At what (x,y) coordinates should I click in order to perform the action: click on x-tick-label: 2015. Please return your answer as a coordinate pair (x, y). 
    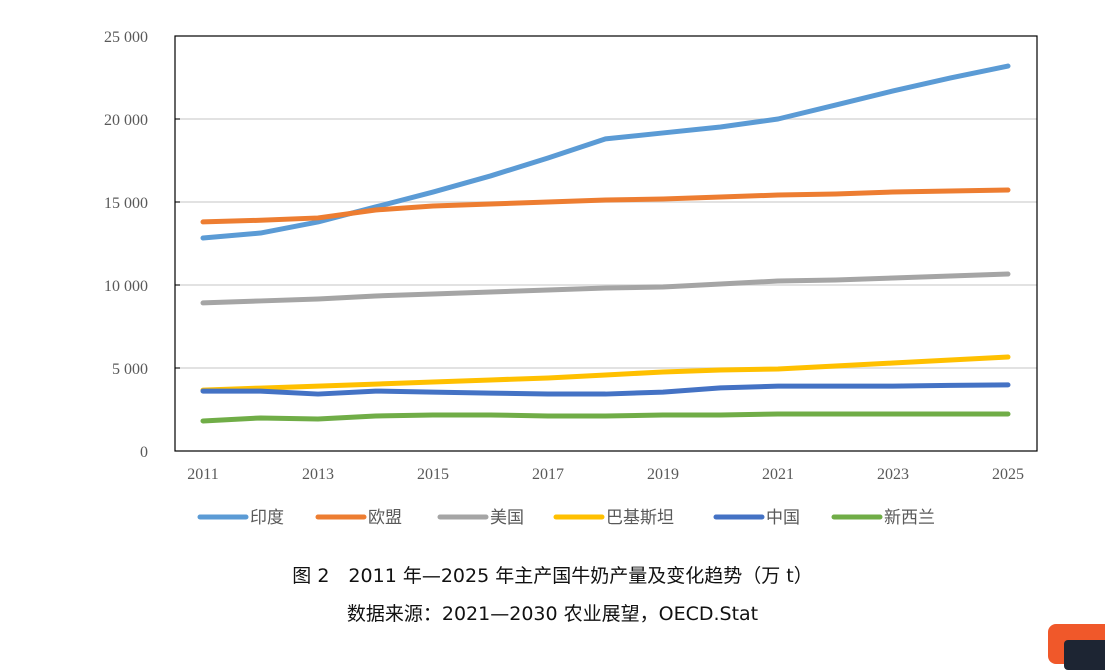
    Looking at the image, I should click on (433, 474).